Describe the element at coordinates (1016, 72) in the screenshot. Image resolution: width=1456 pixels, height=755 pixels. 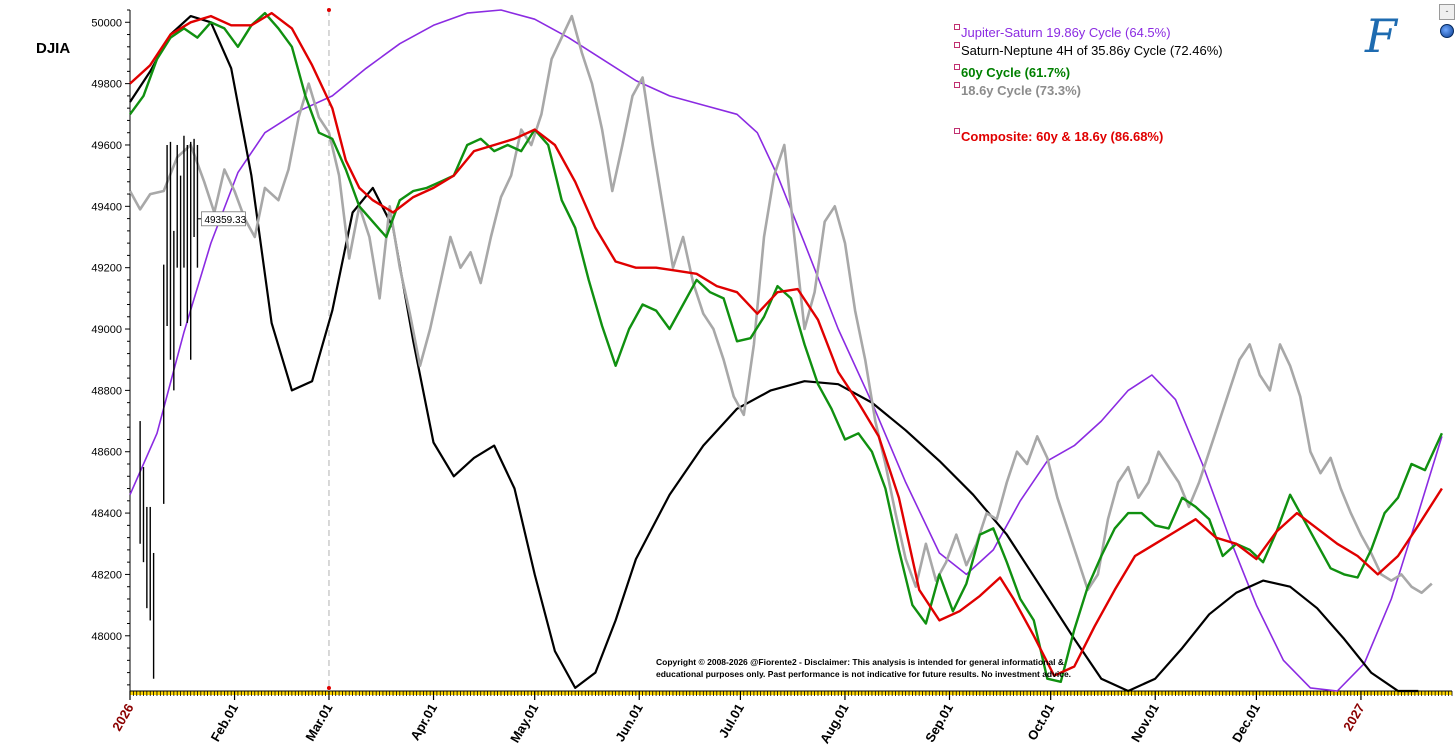
I see `legend-label: 60y Cycle (61.7%)` at that location.